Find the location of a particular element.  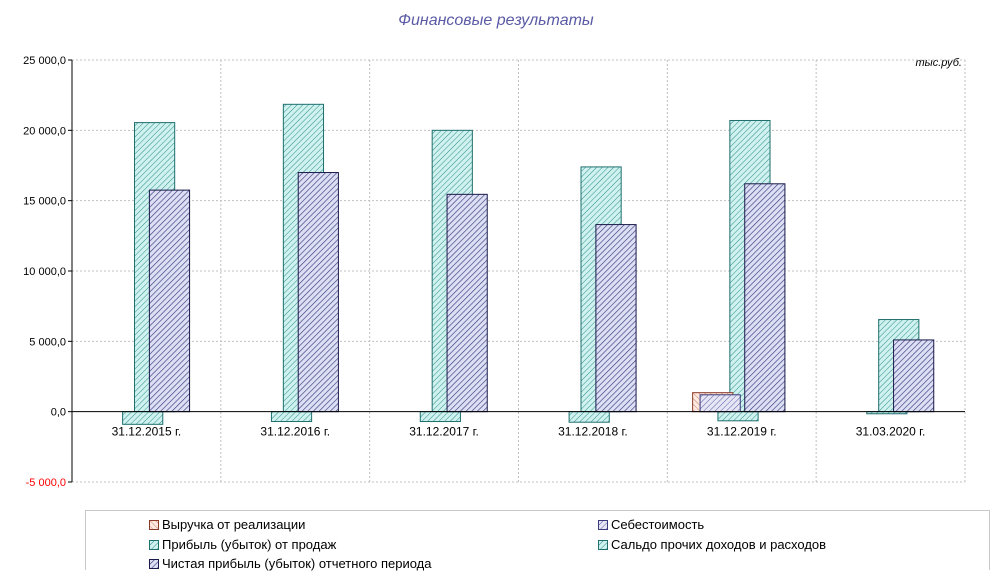

legend-label: Сальдо прочих доходов и расходов is located at coordinates (719, 544).